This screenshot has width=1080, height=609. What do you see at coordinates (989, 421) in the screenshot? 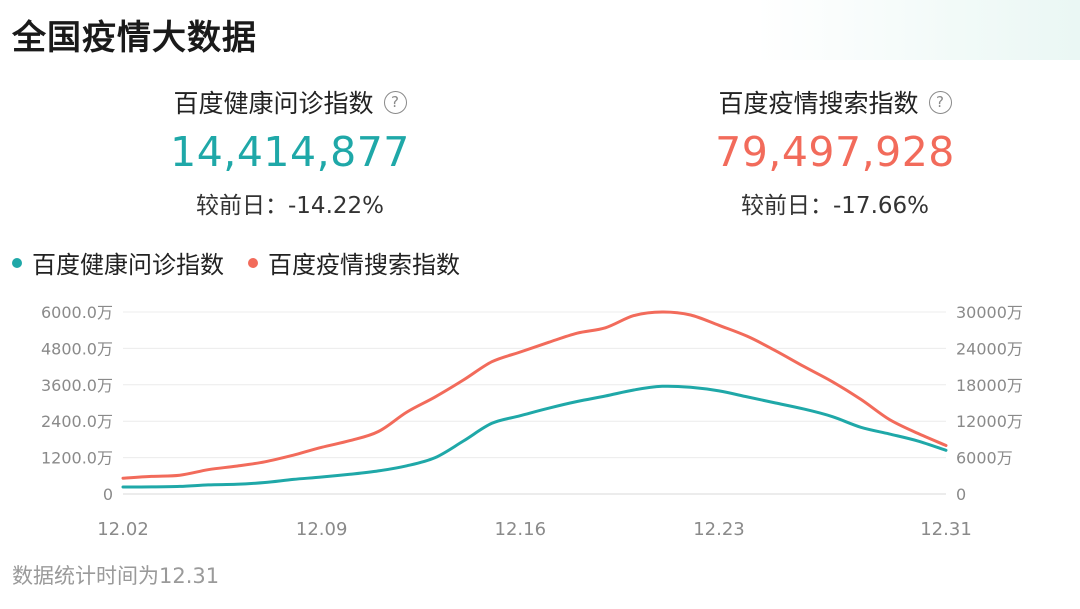
I see `y-right-tick-label: 12000万` at bounding box center [989, 421].